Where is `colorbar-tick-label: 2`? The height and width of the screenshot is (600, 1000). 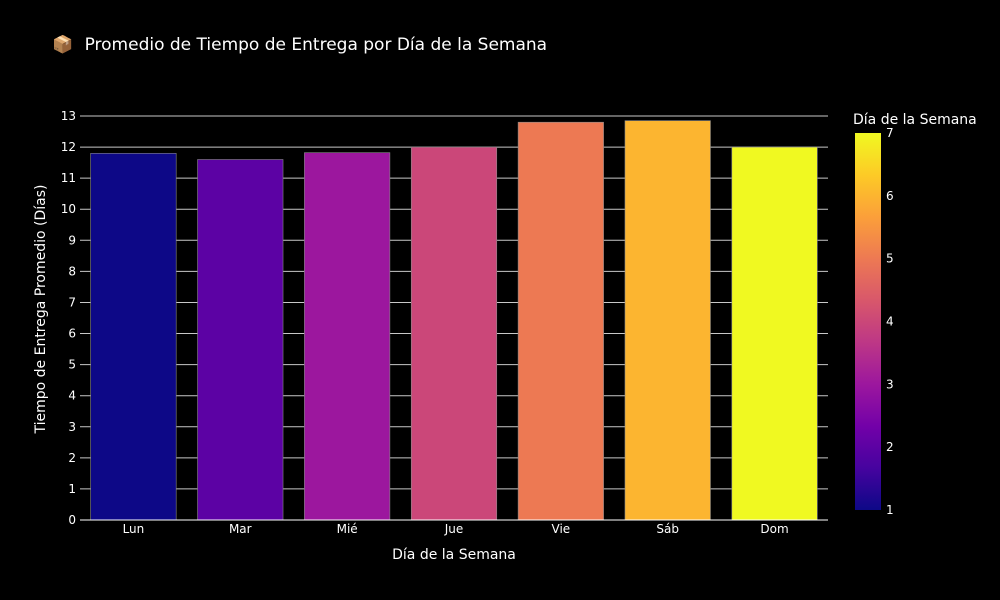
colorbar-tick-label: 2 is located at coordinates (890, 447).